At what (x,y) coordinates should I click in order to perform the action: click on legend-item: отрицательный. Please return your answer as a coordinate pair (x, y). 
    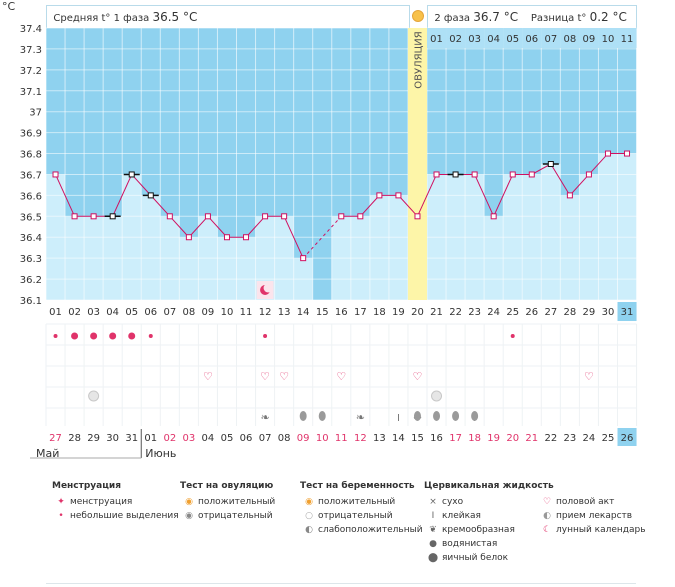
    Looking at the image, I should click on (355, 516).